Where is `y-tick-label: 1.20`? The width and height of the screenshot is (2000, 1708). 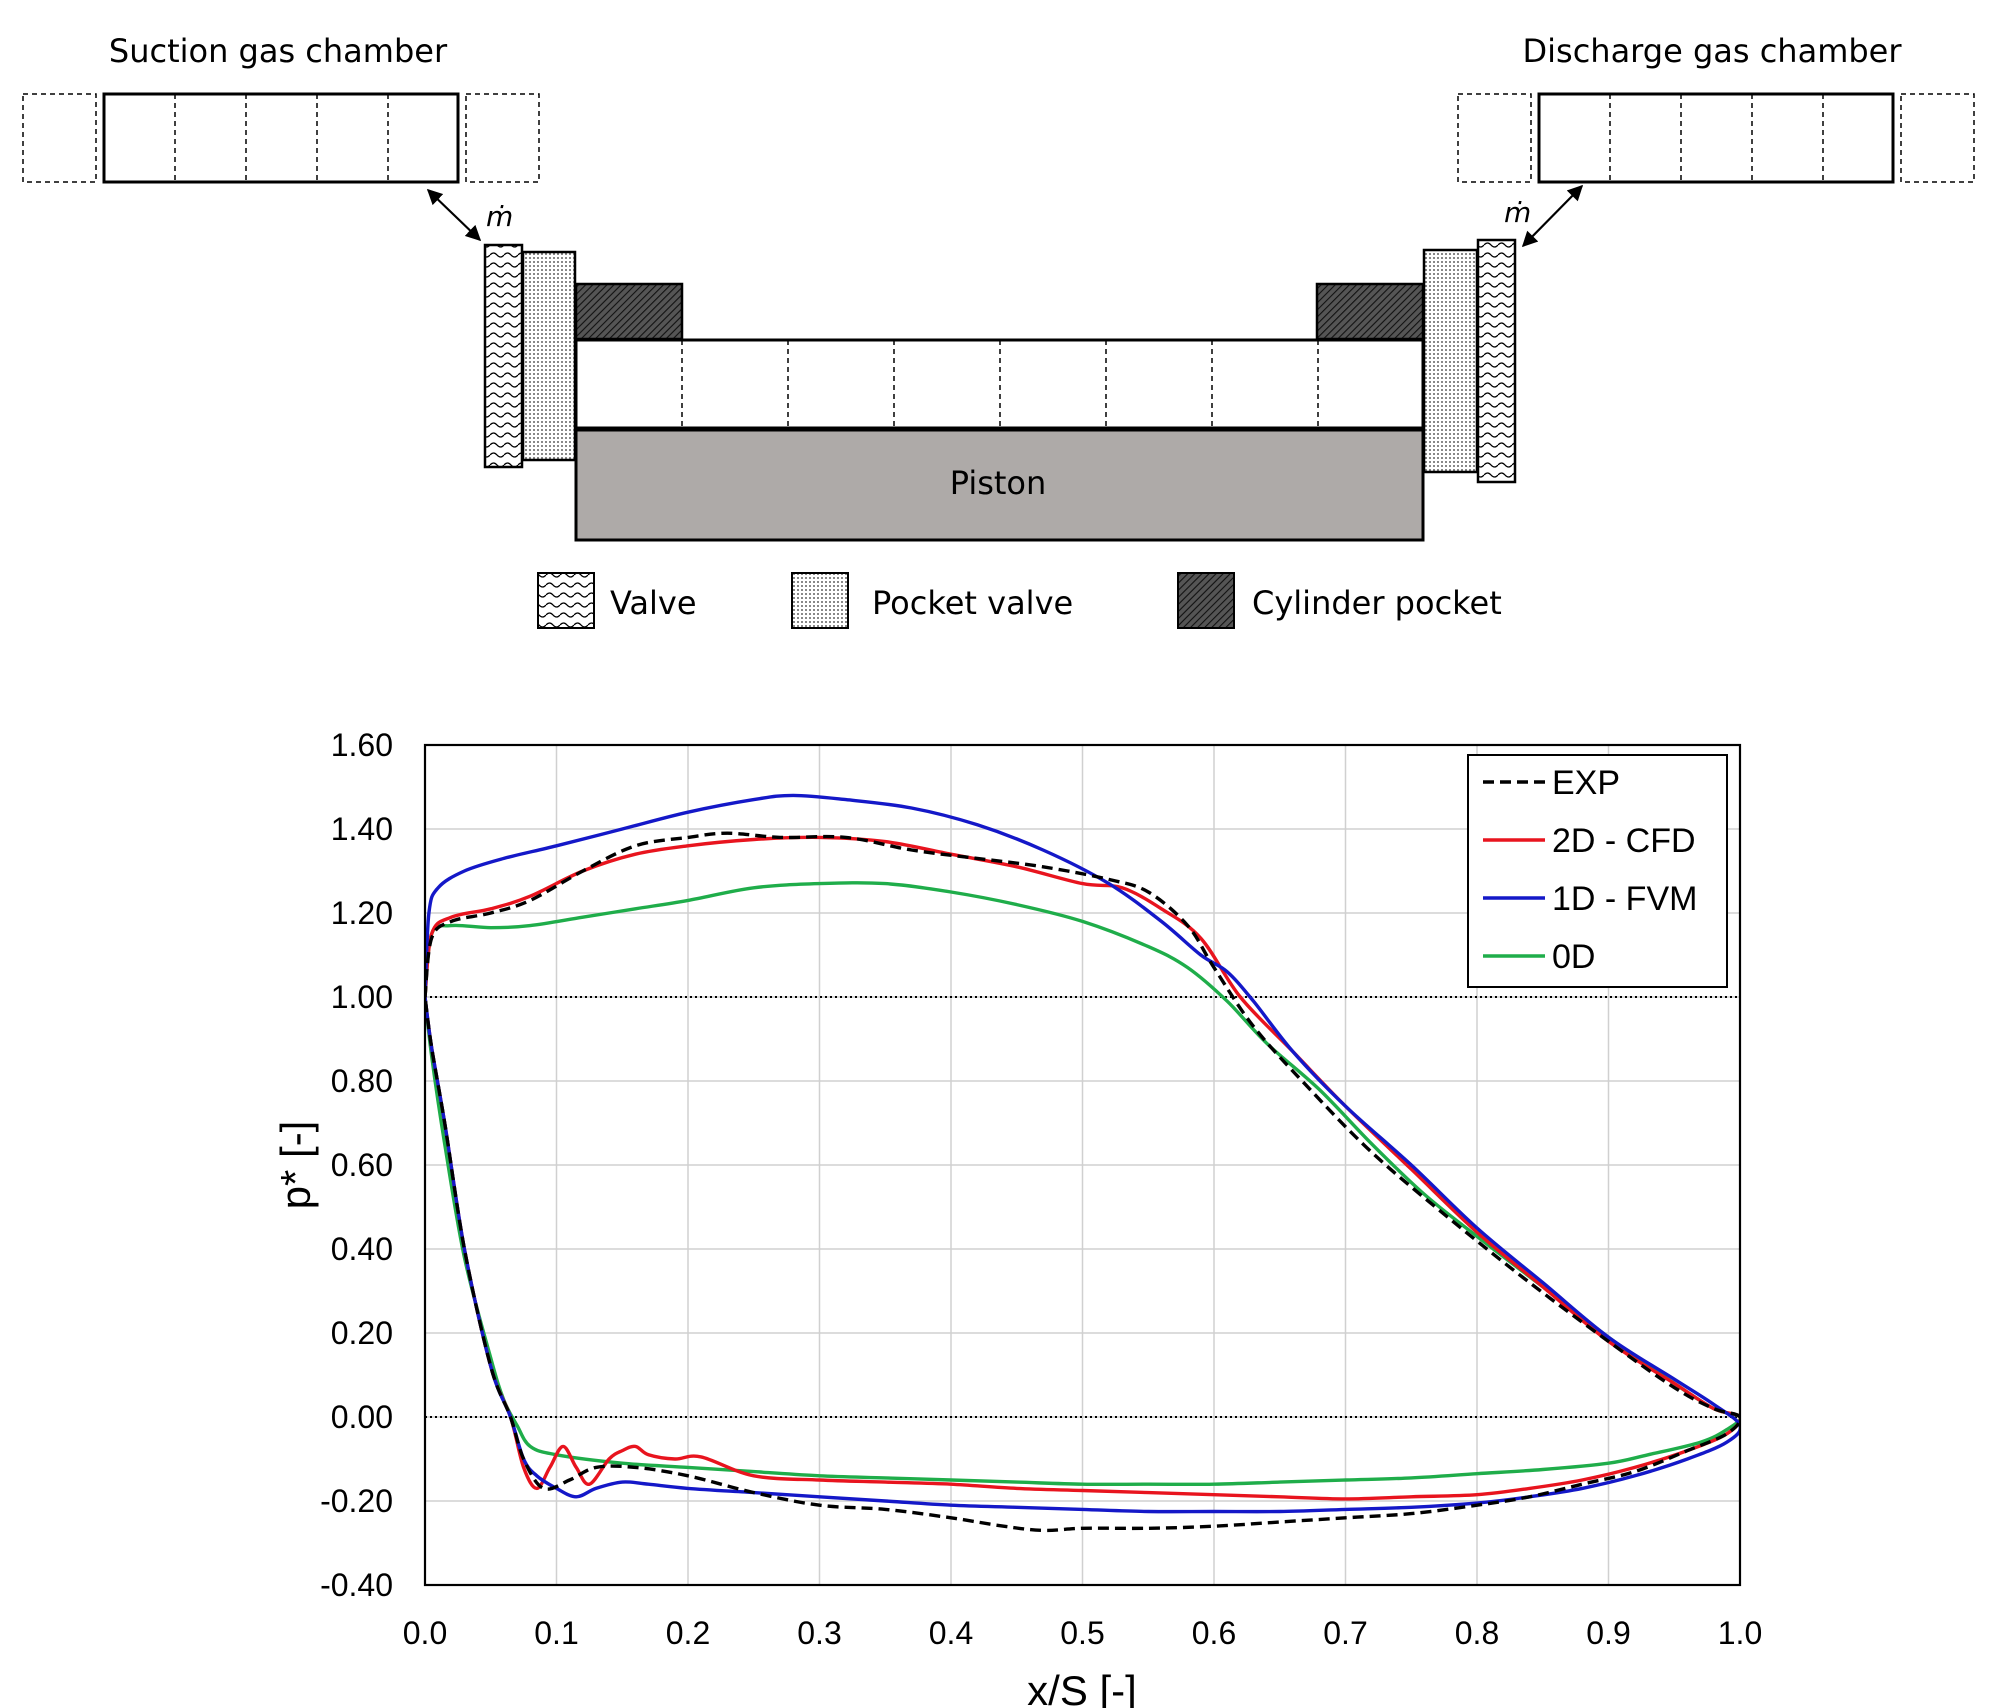 y-tick-label: 1.20 is located at coordinates (362, 913).